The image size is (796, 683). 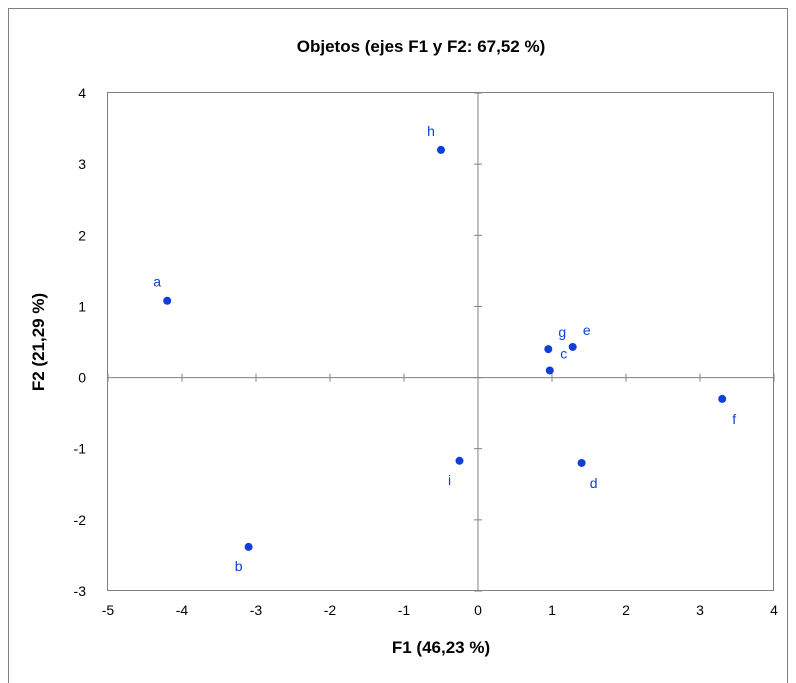 I want to click on x-tick-label: -2, so click(x=330, y=610).